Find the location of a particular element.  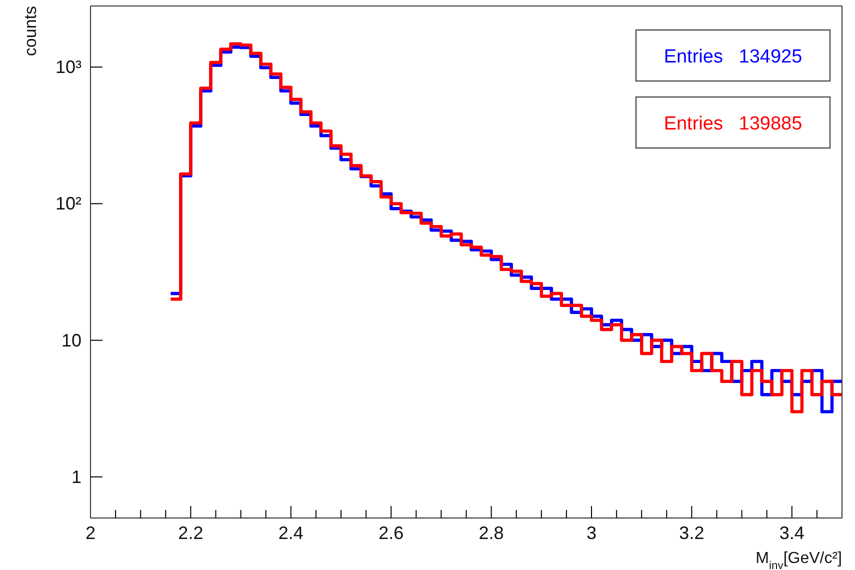

text: Entries 139885 is located at coordinates (733, 124).